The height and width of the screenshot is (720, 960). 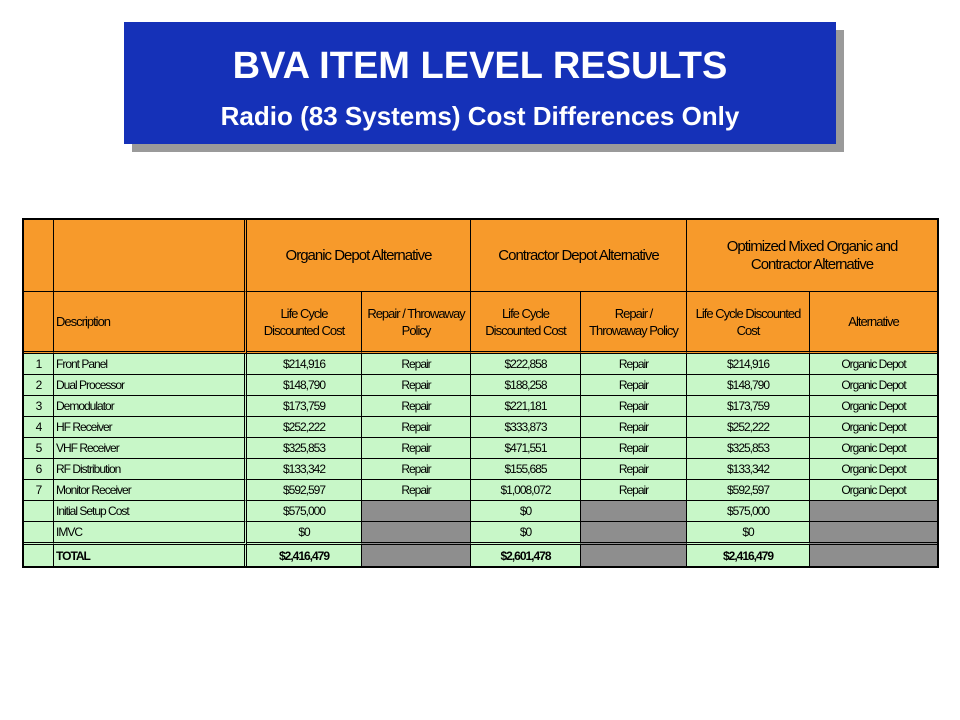 I want to click on row-od-lcc: $214,916, so click(x=304, y=364).